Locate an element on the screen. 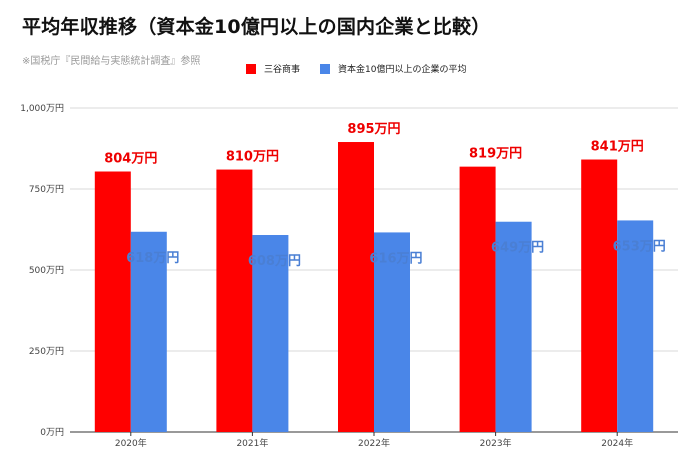 This screenshot has height=464, width=700. legend-swatch-red is located at coordinates (251, 68).